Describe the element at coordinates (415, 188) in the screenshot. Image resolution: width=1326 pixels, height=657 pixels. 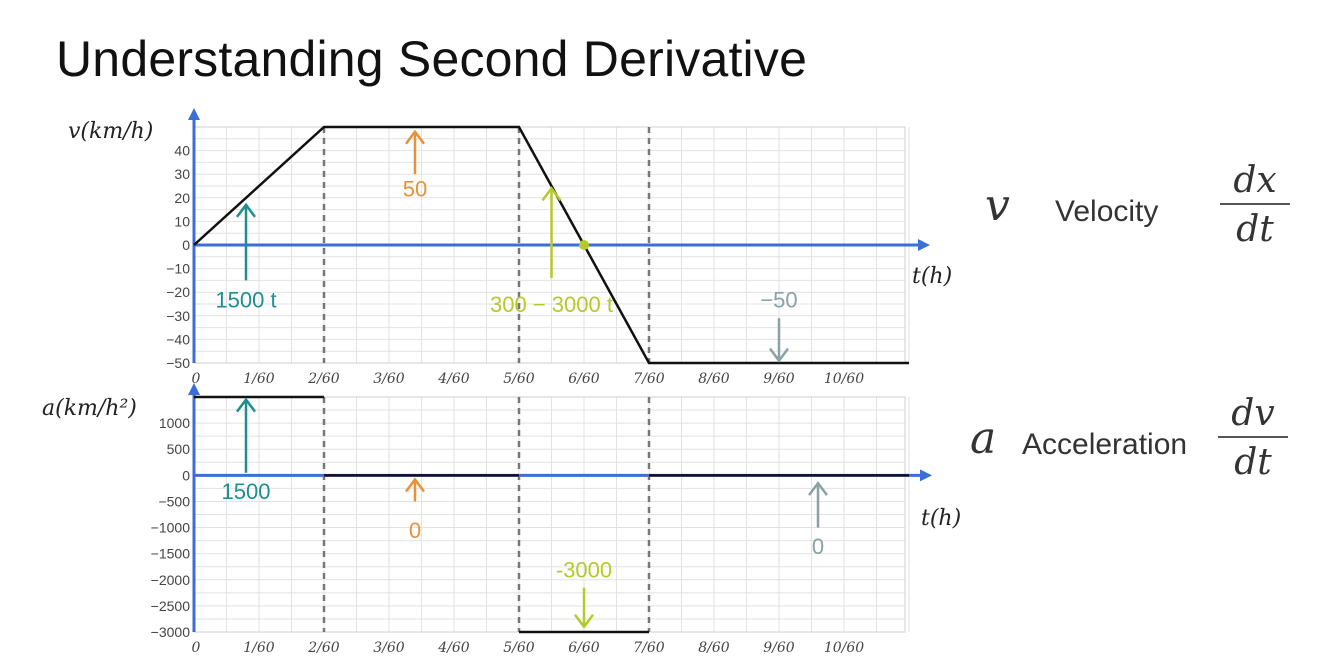
I see `annotation-label: 50` at that location.